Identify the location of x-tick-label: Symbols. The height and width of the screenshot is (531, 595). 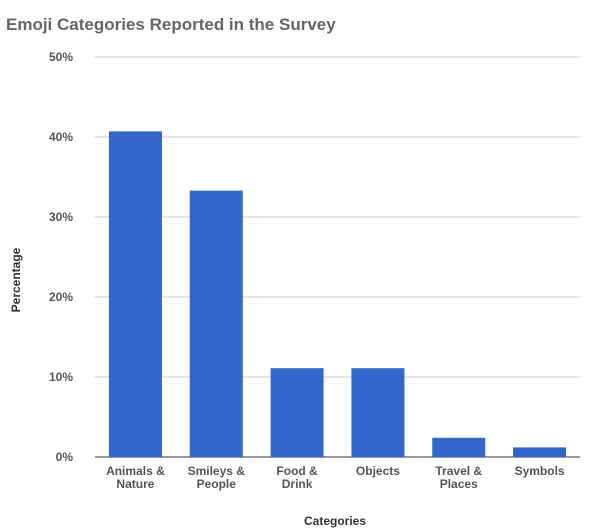
(540, 471).